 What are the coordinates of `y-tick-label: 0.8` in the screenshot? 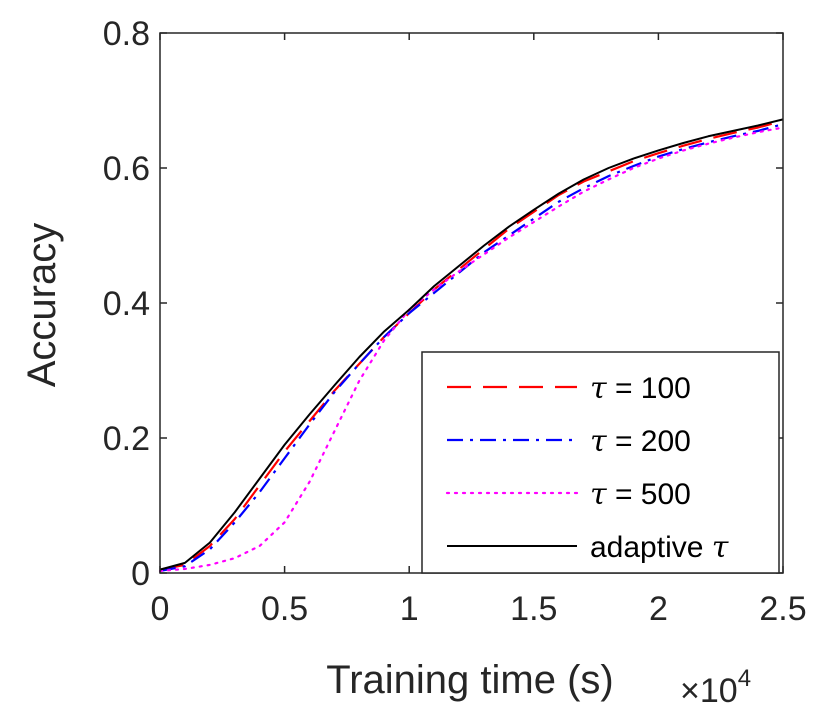 It's located at (126, 34).